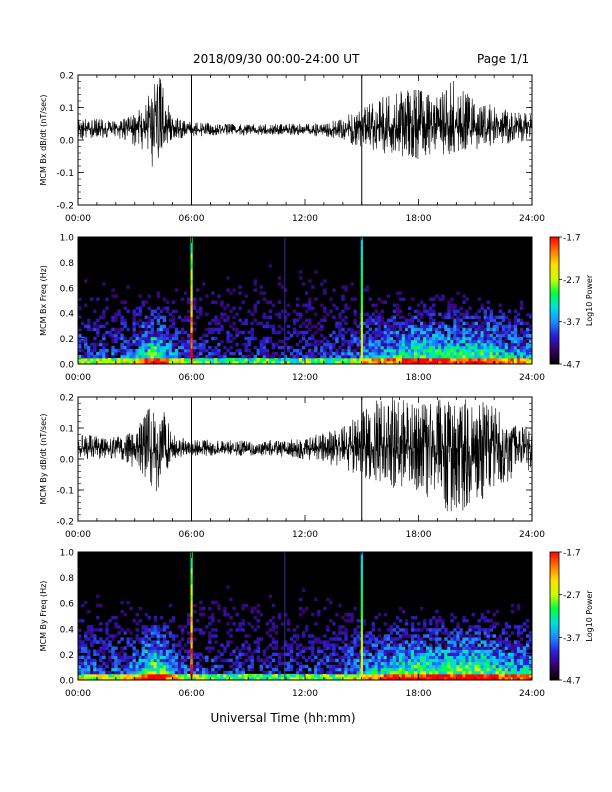 This screenshot has height=792, width=612. I want to click on x-axis-label: Universal Time (hh:mm), so click(282, 718).